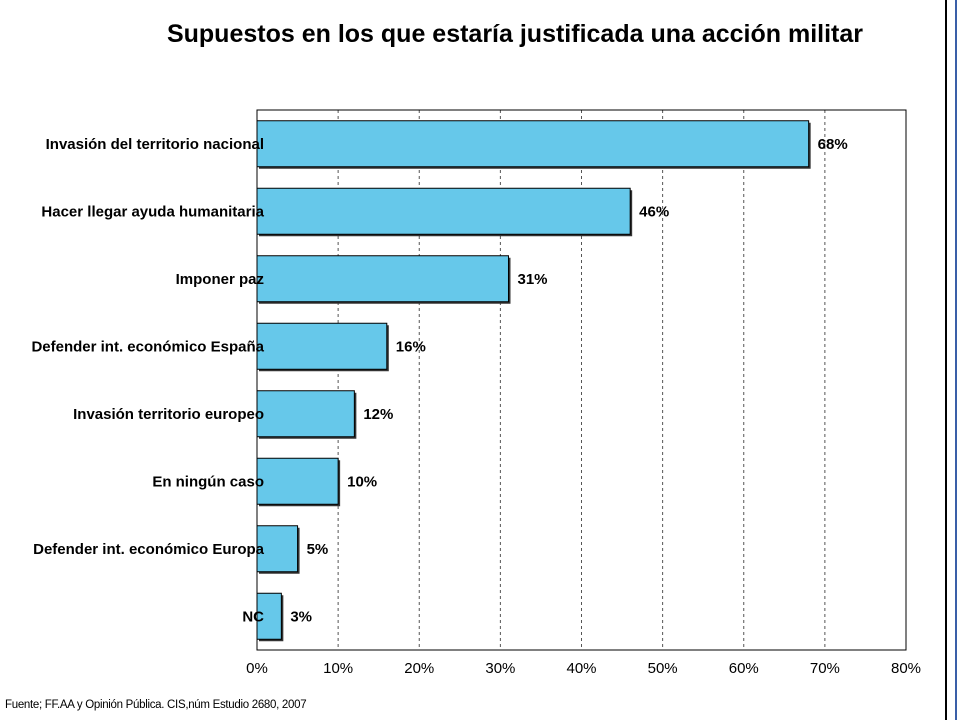 Image resolution: width=960 pixels, height=720 pixels. What do you see at coordinates (825, 668) in the screenshot?
I see `x-tick-label: 70%` at bounding box center [825, 668].